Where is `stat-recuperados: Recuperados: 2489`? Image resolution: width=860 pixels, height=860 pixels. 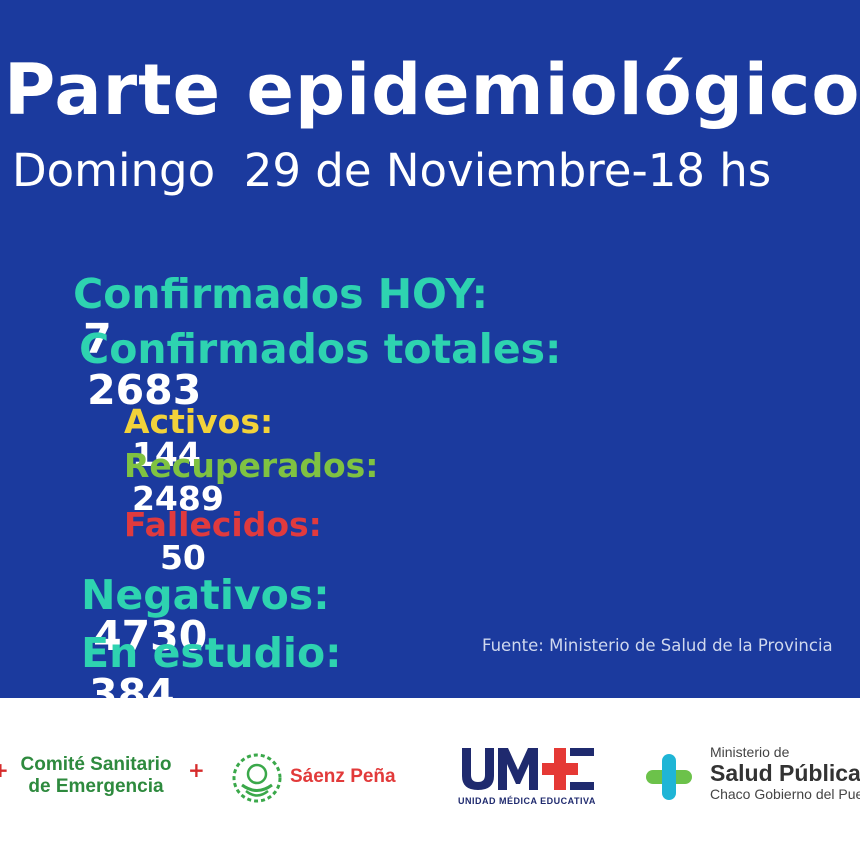
stat-recuperados: Recuperados: 2489 is located at coordinates (228, 482).